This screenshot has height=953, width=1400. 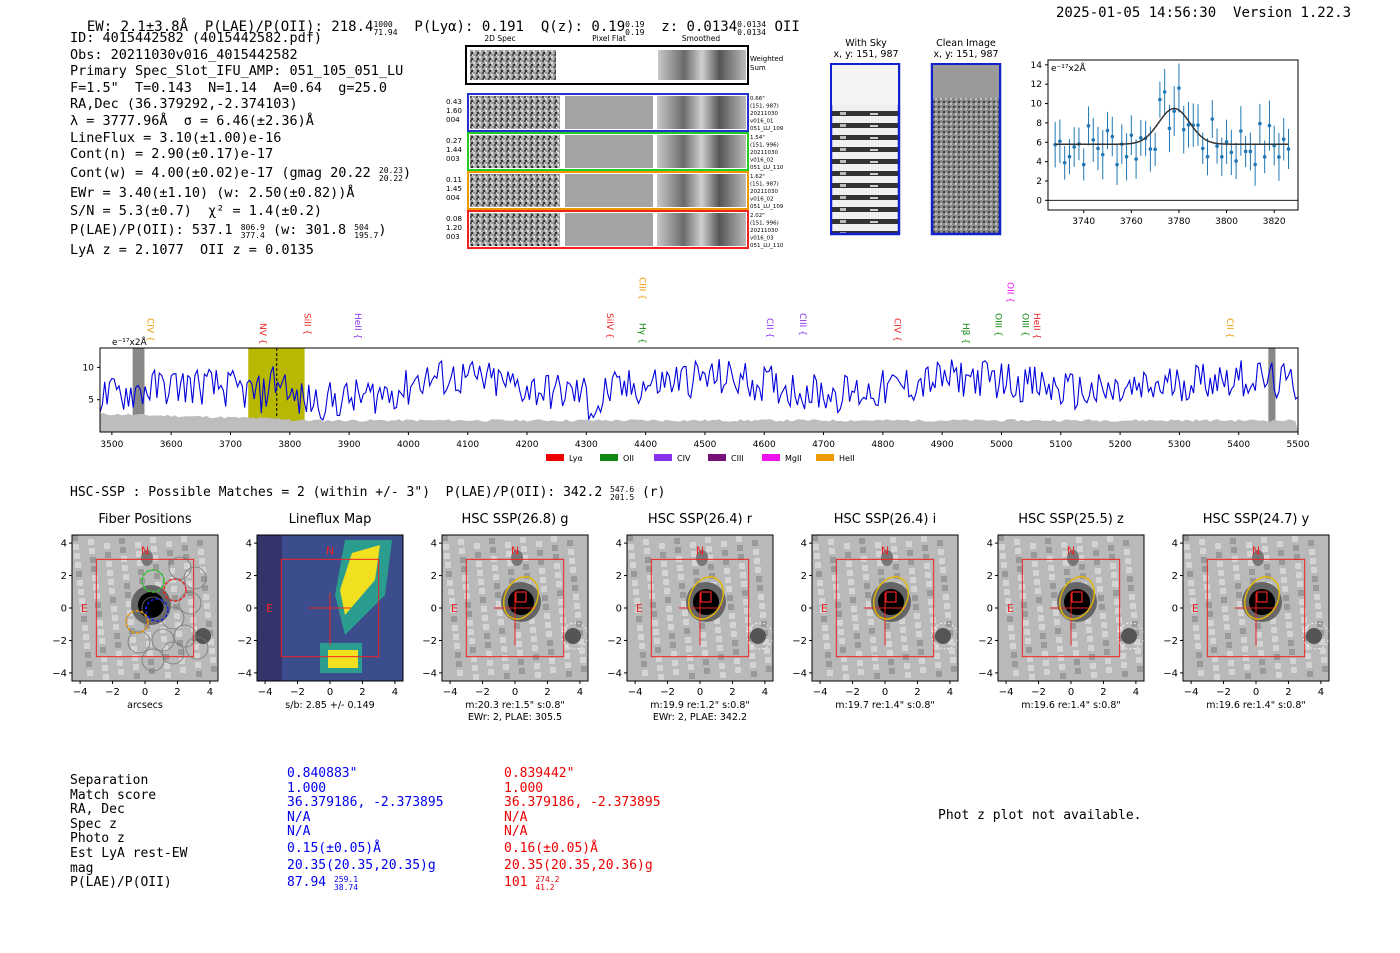 I want to click on spec-xtick-label: 3900, so click(x=349, y=445).